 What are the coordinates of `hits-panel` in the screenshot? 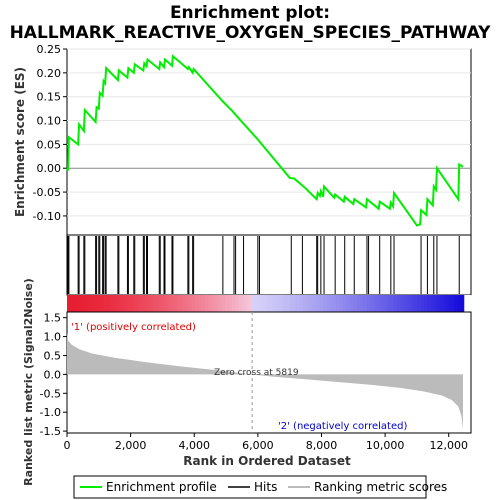 It's located at (269, 265).